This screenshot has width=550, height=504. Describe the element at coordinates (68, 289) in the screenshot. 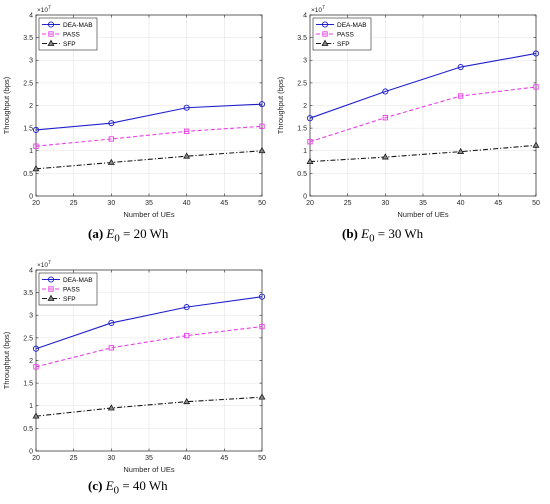

I see `legend: DEA-MAB PASS SFP` at that location.